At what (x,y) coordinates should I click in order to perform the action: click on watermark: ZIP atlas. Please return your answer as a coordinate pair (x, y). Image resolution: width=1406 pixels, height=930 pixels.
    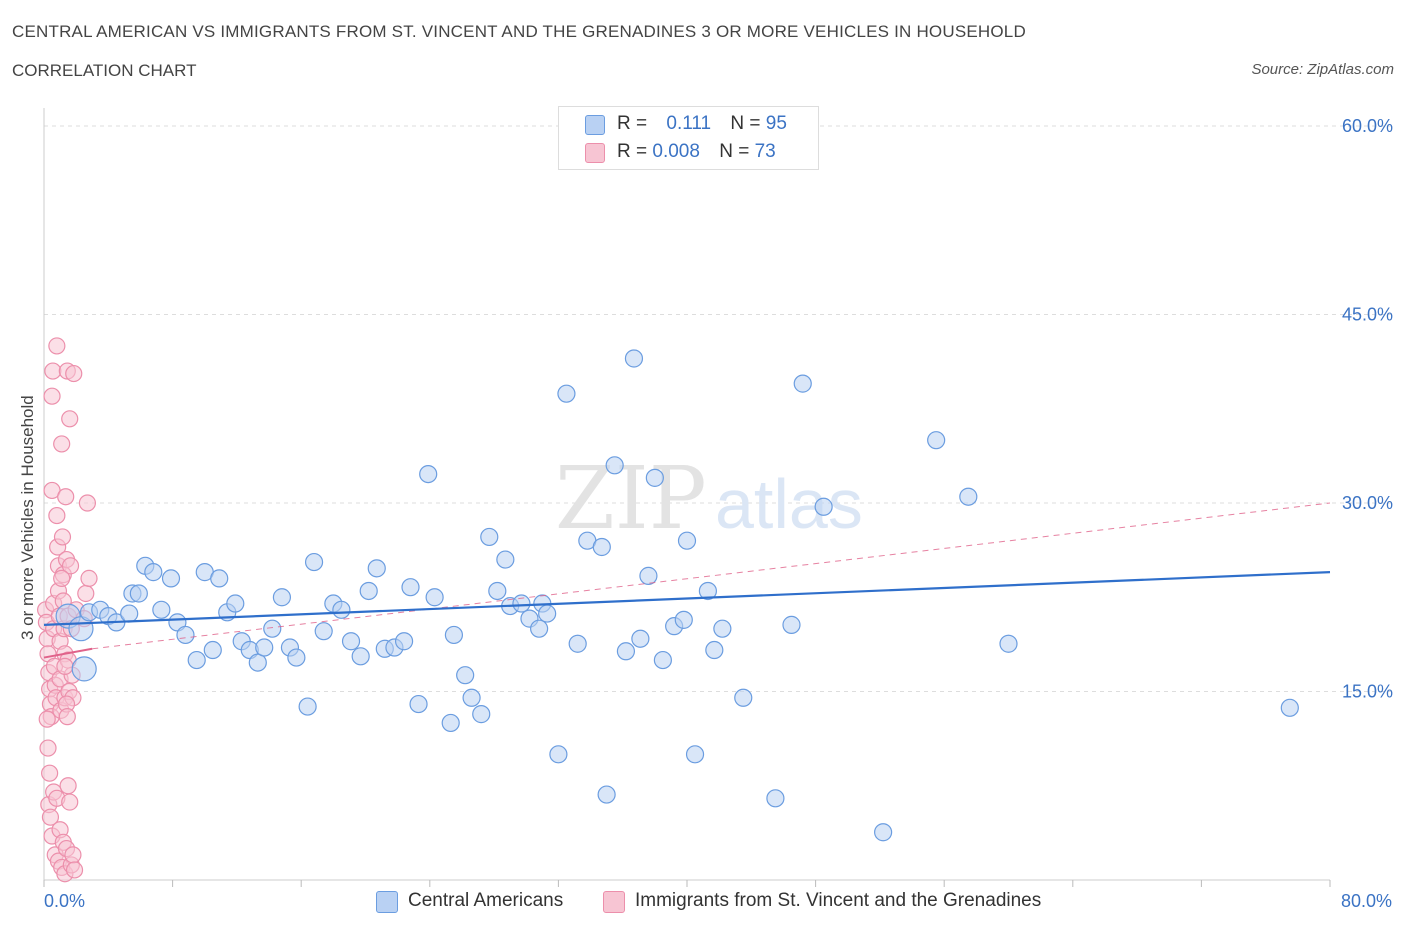
    Looking at the image, I should click on (709, 499).